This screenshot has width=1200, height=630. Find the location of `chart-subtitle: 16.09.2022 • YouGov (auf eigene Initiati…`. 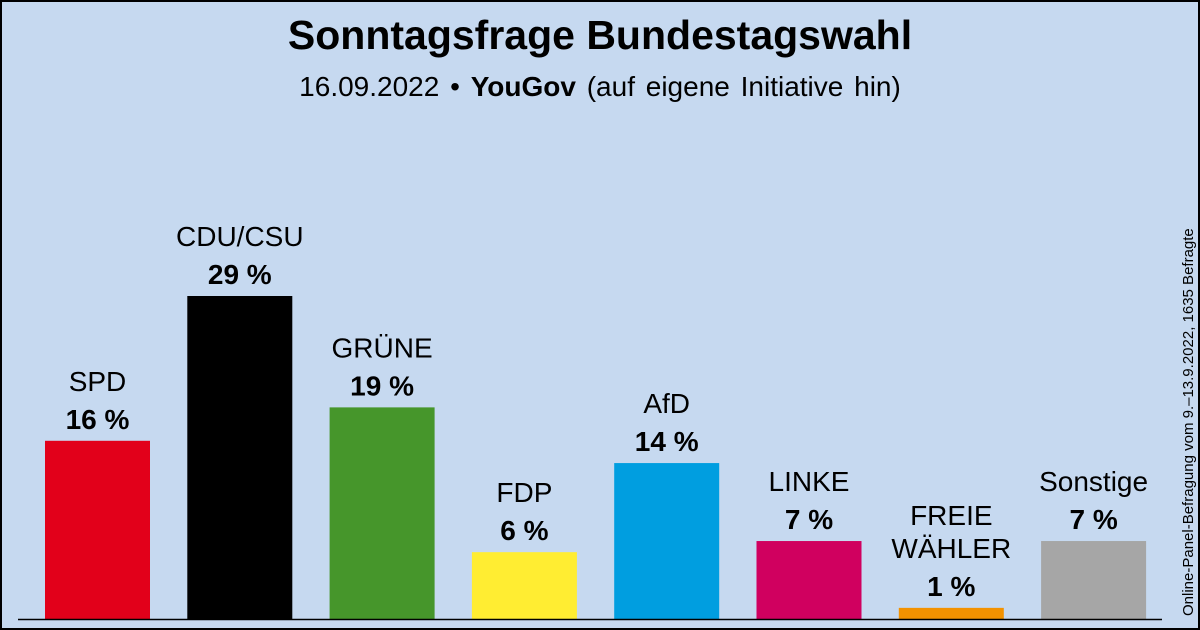

chart-subtitle: 16.09.2022 • YouGov (auf eigene Initiati… is located at coordinates (600, 87).